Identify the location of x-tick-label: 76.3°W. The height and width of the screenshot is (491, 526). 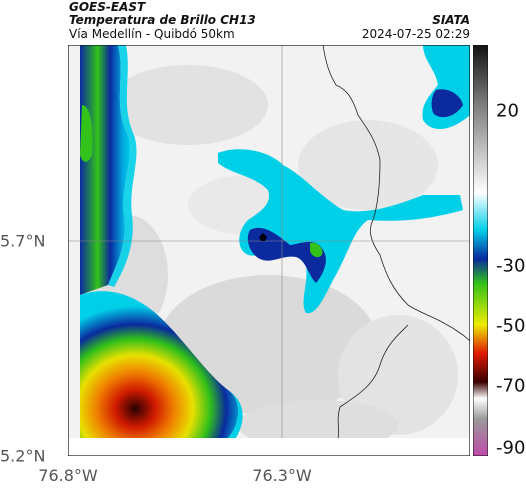
(282, 475).